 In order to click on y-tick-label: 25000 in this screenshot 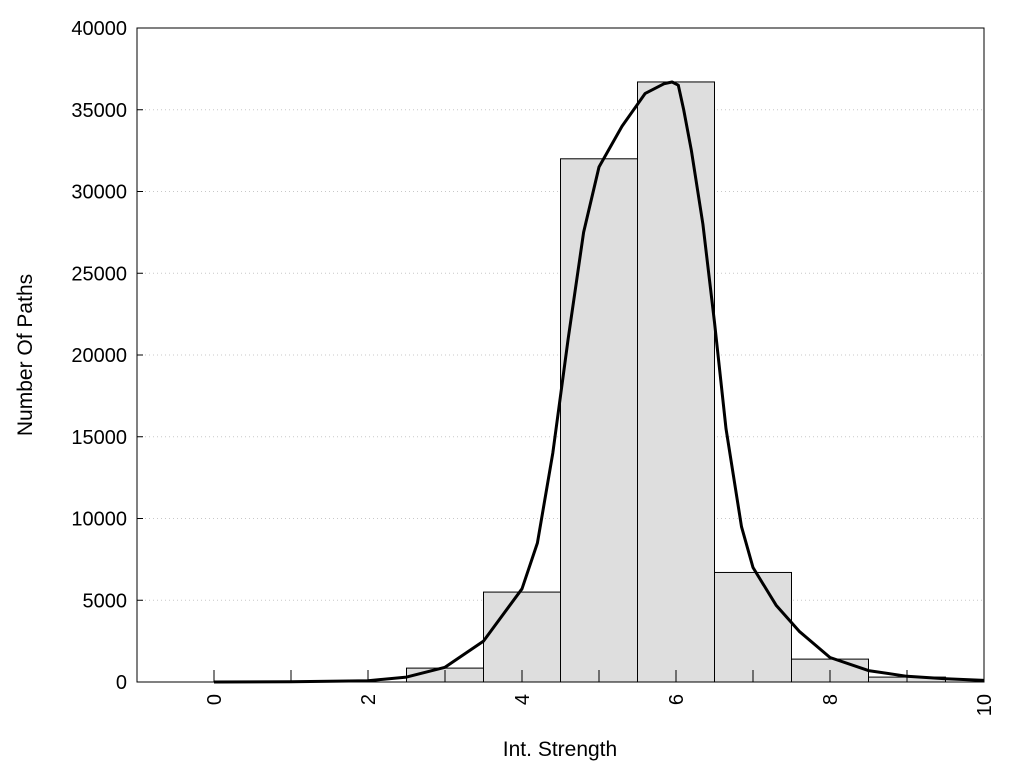, I will do `click(99, 274)`.